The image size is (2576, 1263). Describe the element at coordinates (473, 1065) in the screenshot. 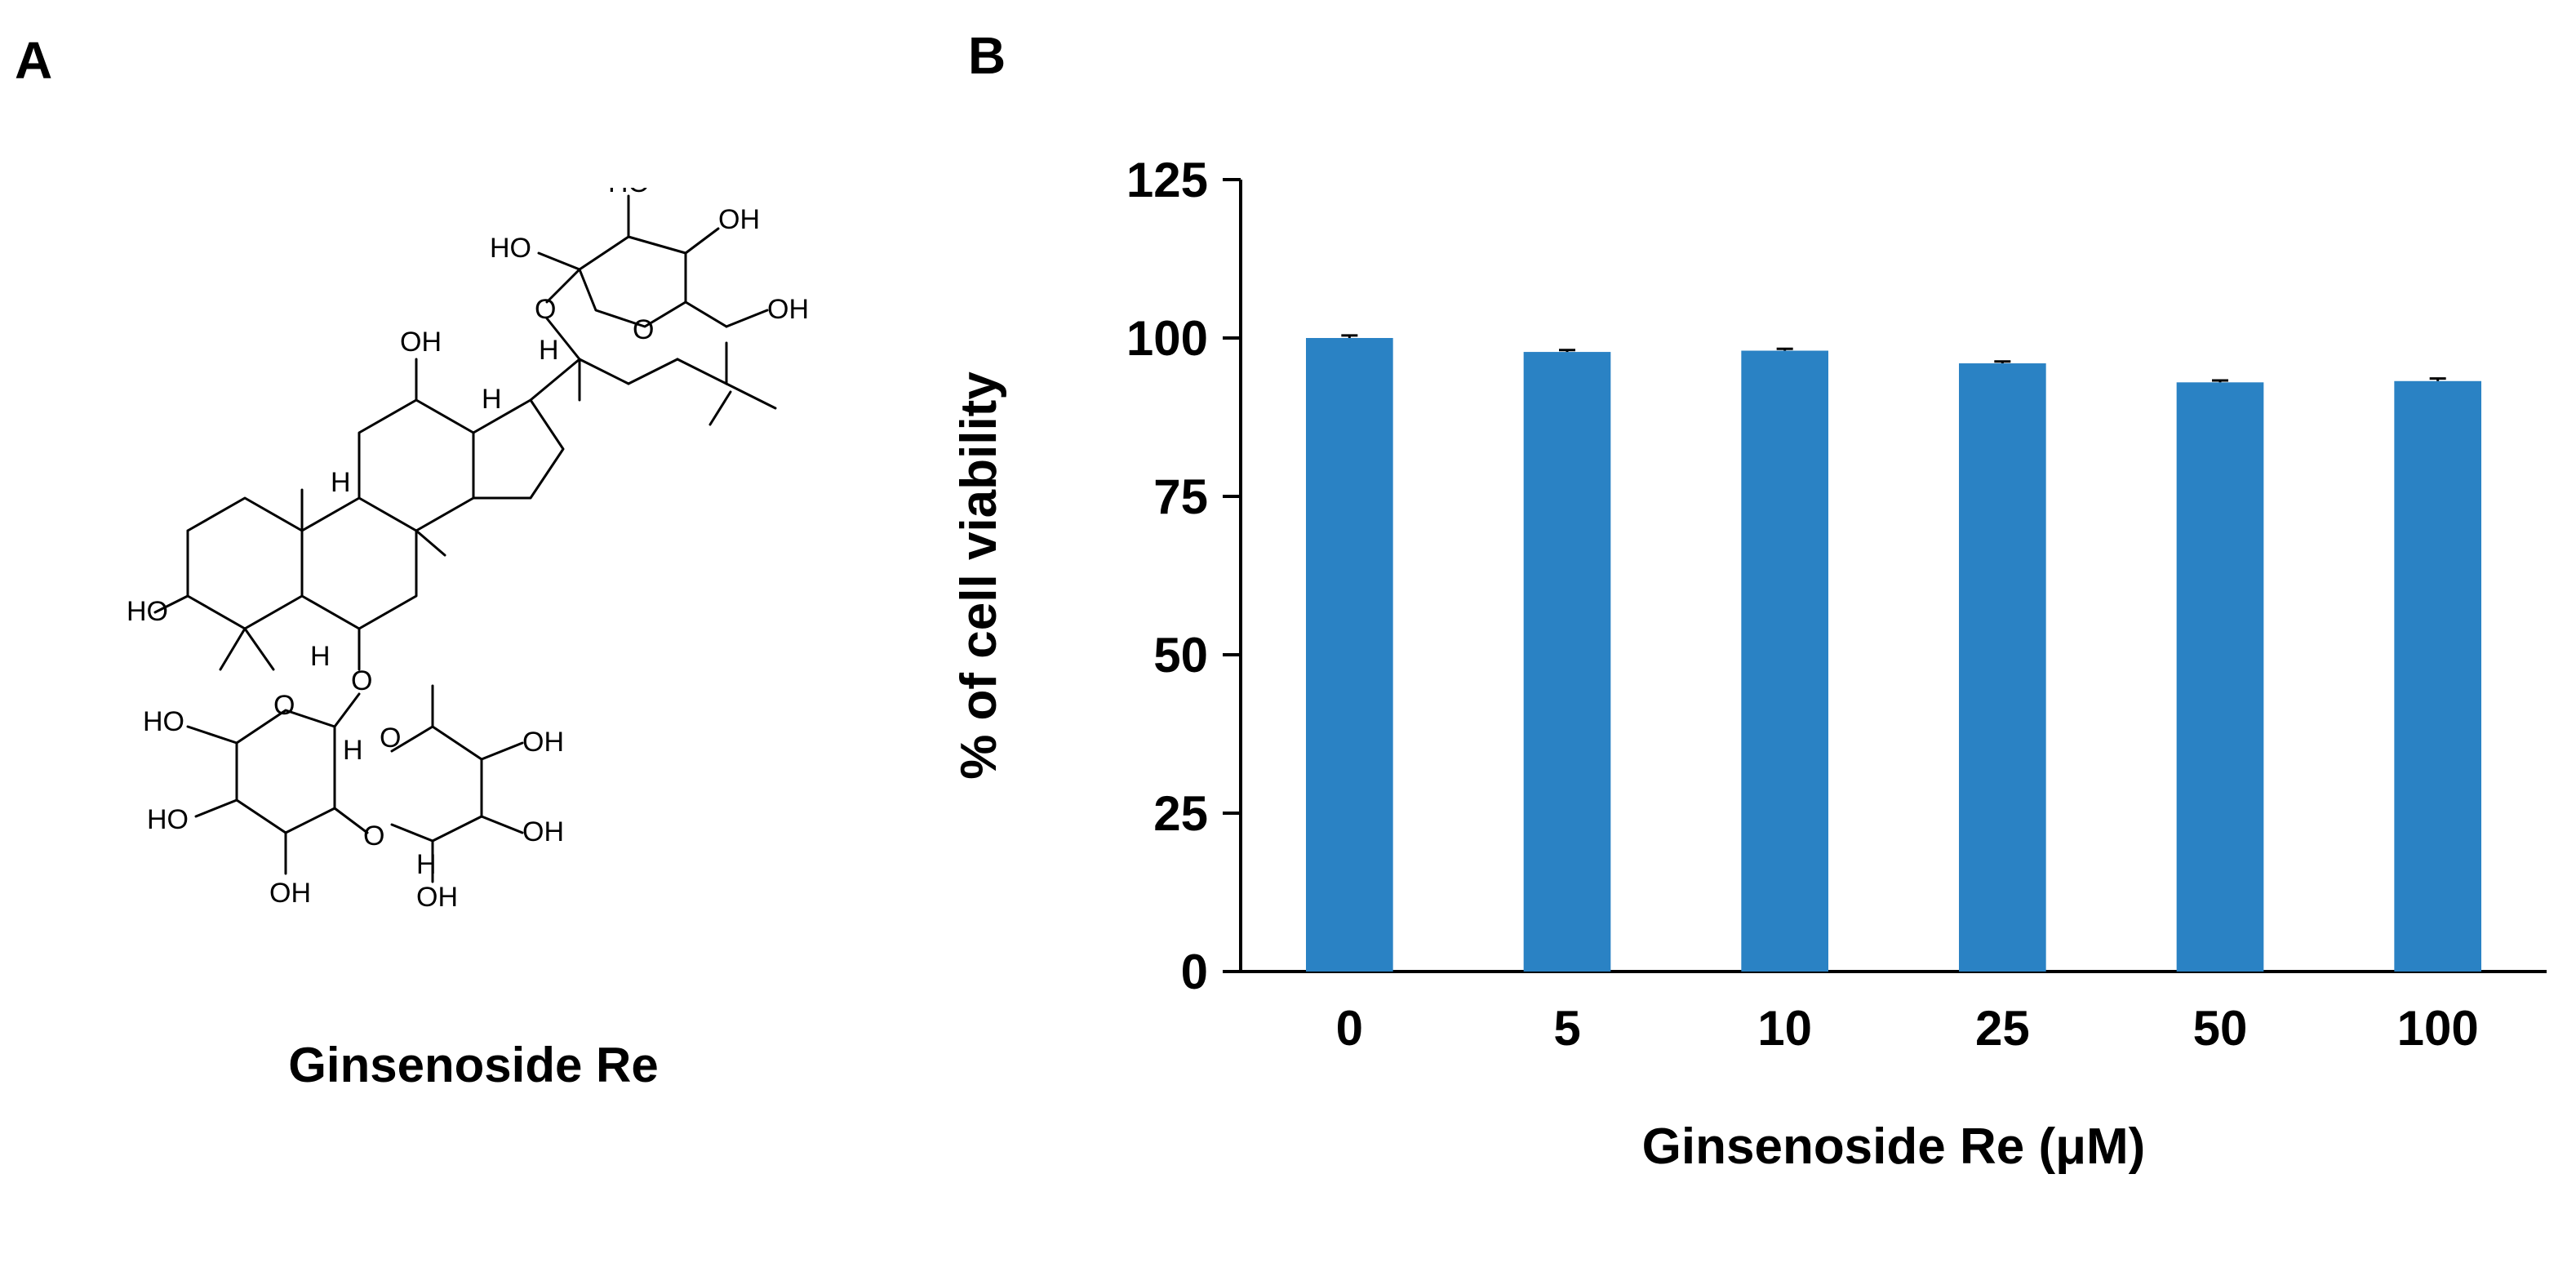

I see `compound-name: Ginsenoside Re` at that location.